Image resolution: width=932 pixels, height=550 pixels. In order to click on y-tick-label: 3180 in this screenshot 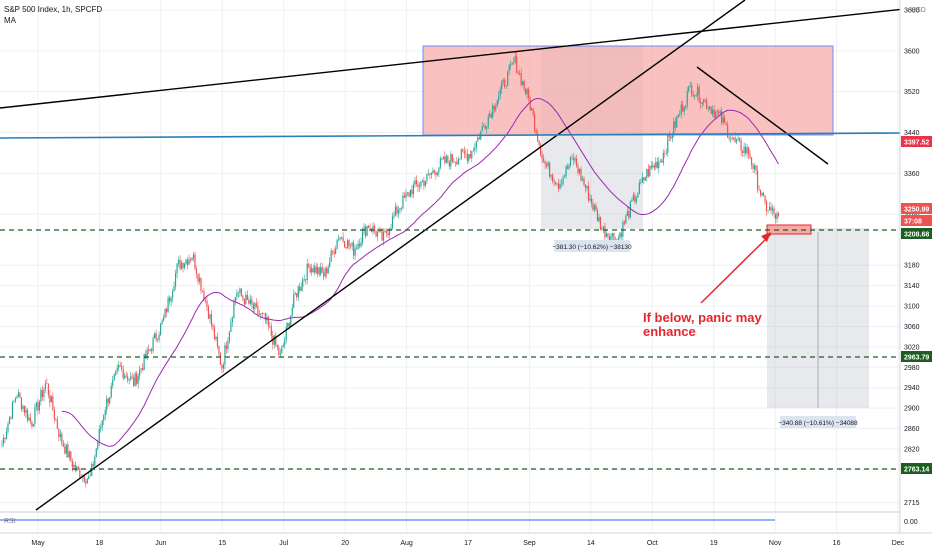, I will do `click(912, 266)`.